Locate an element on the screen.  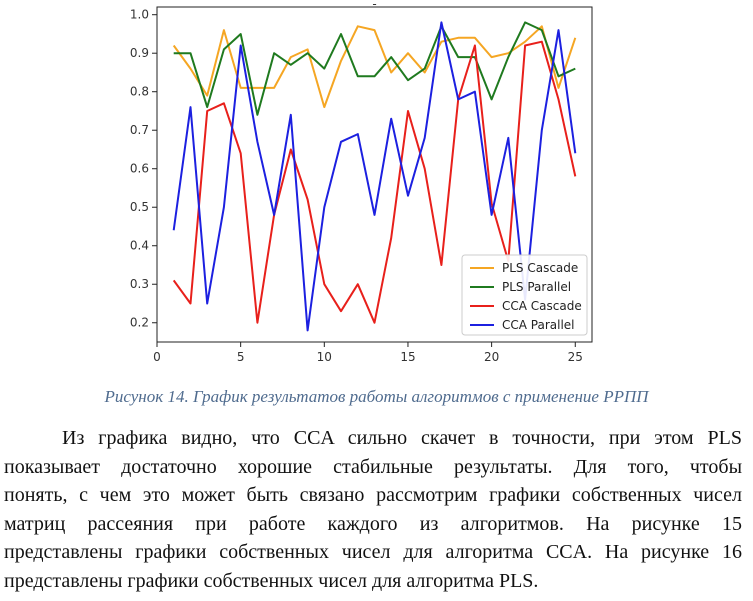
y-tick-label: 0.8 is located at coordinates (139, 92).